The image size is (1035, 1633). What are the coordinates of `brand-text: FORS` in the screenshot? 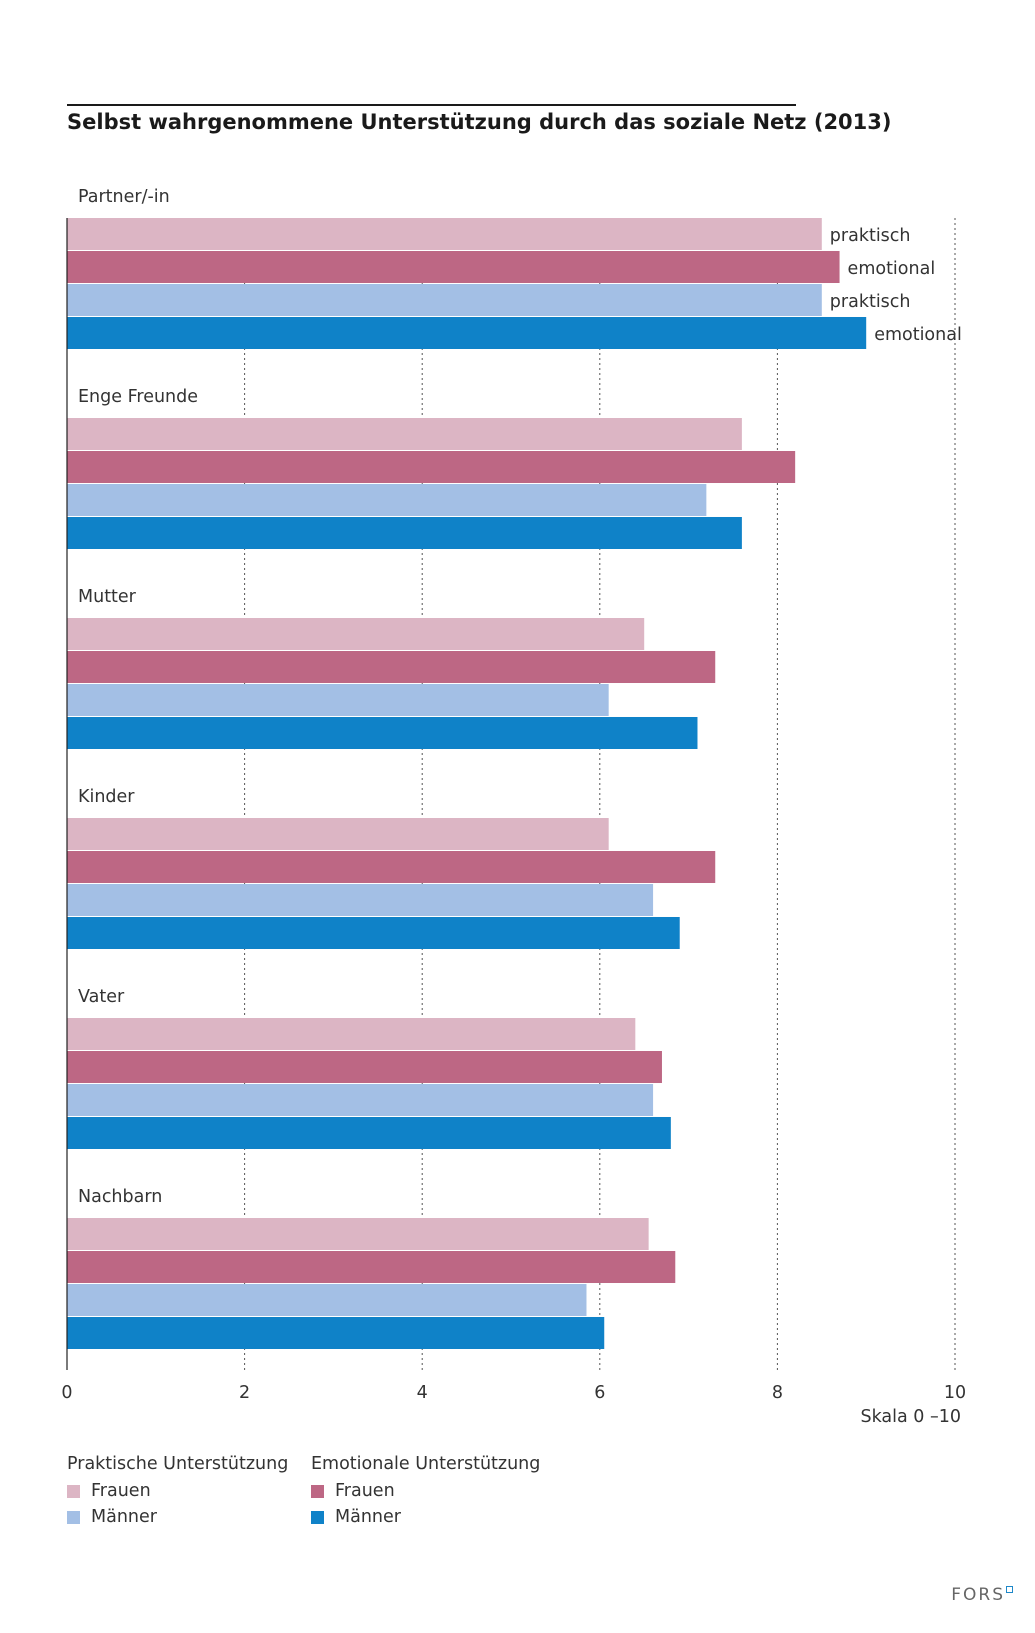 It's located at (978, 1595).